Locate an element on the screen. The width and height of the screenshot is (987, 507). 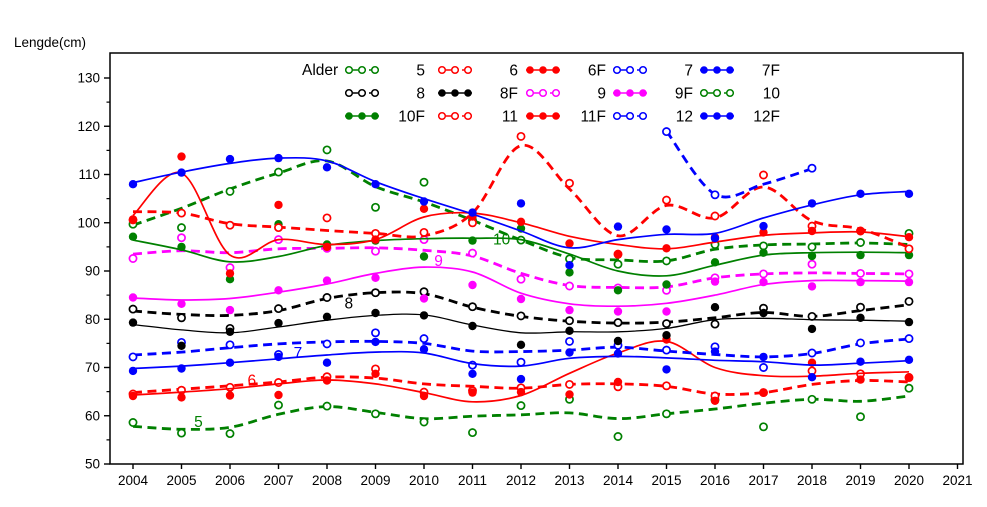
x-tick-label: 2011 is located at coordinates (472, 480).